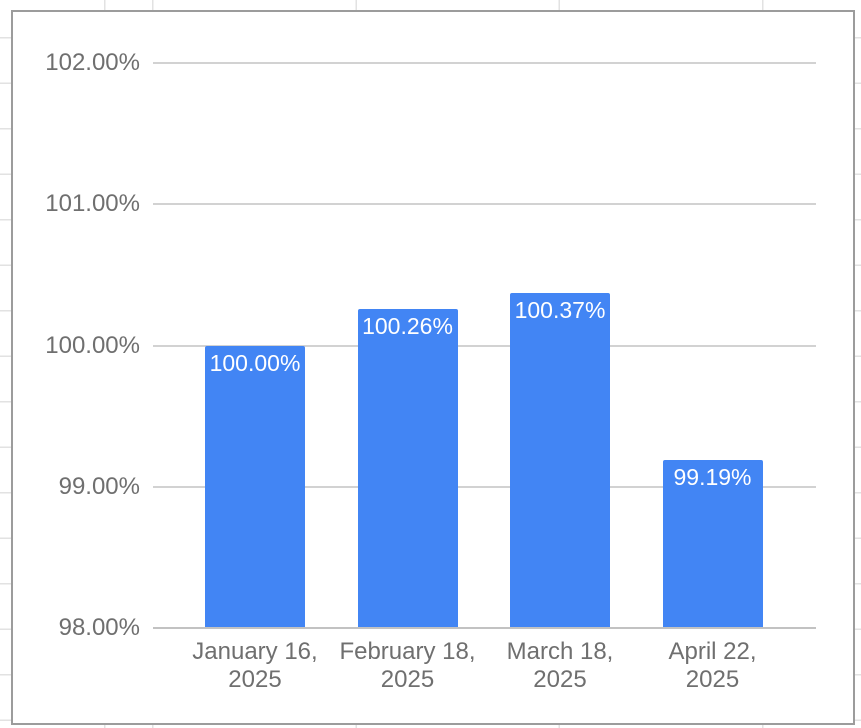 This screenshot has height=728, width=861. I want to click on x-axis-tick-label: April 22, 2025, so click(713, 666).